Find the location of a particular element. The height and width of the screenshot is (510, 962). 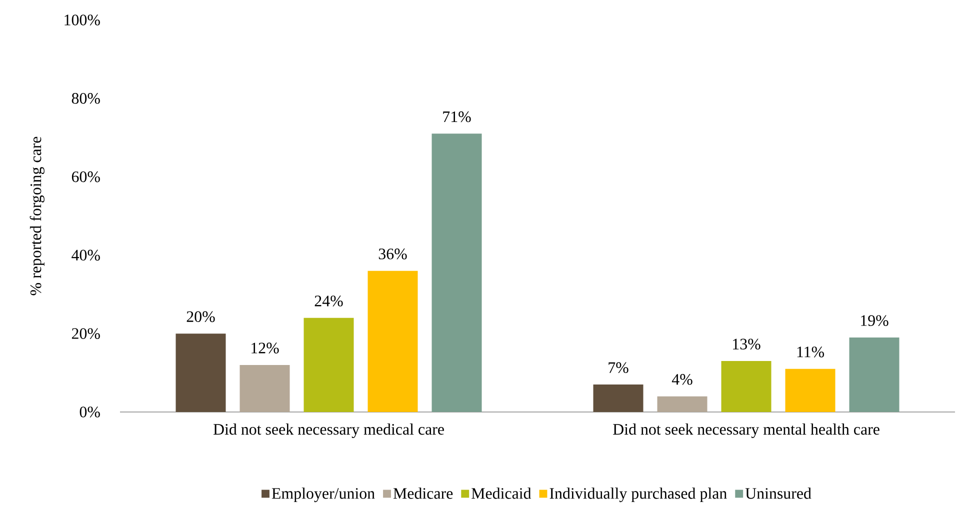

y-tick-label: 40% is located at coordinates (86, 255).